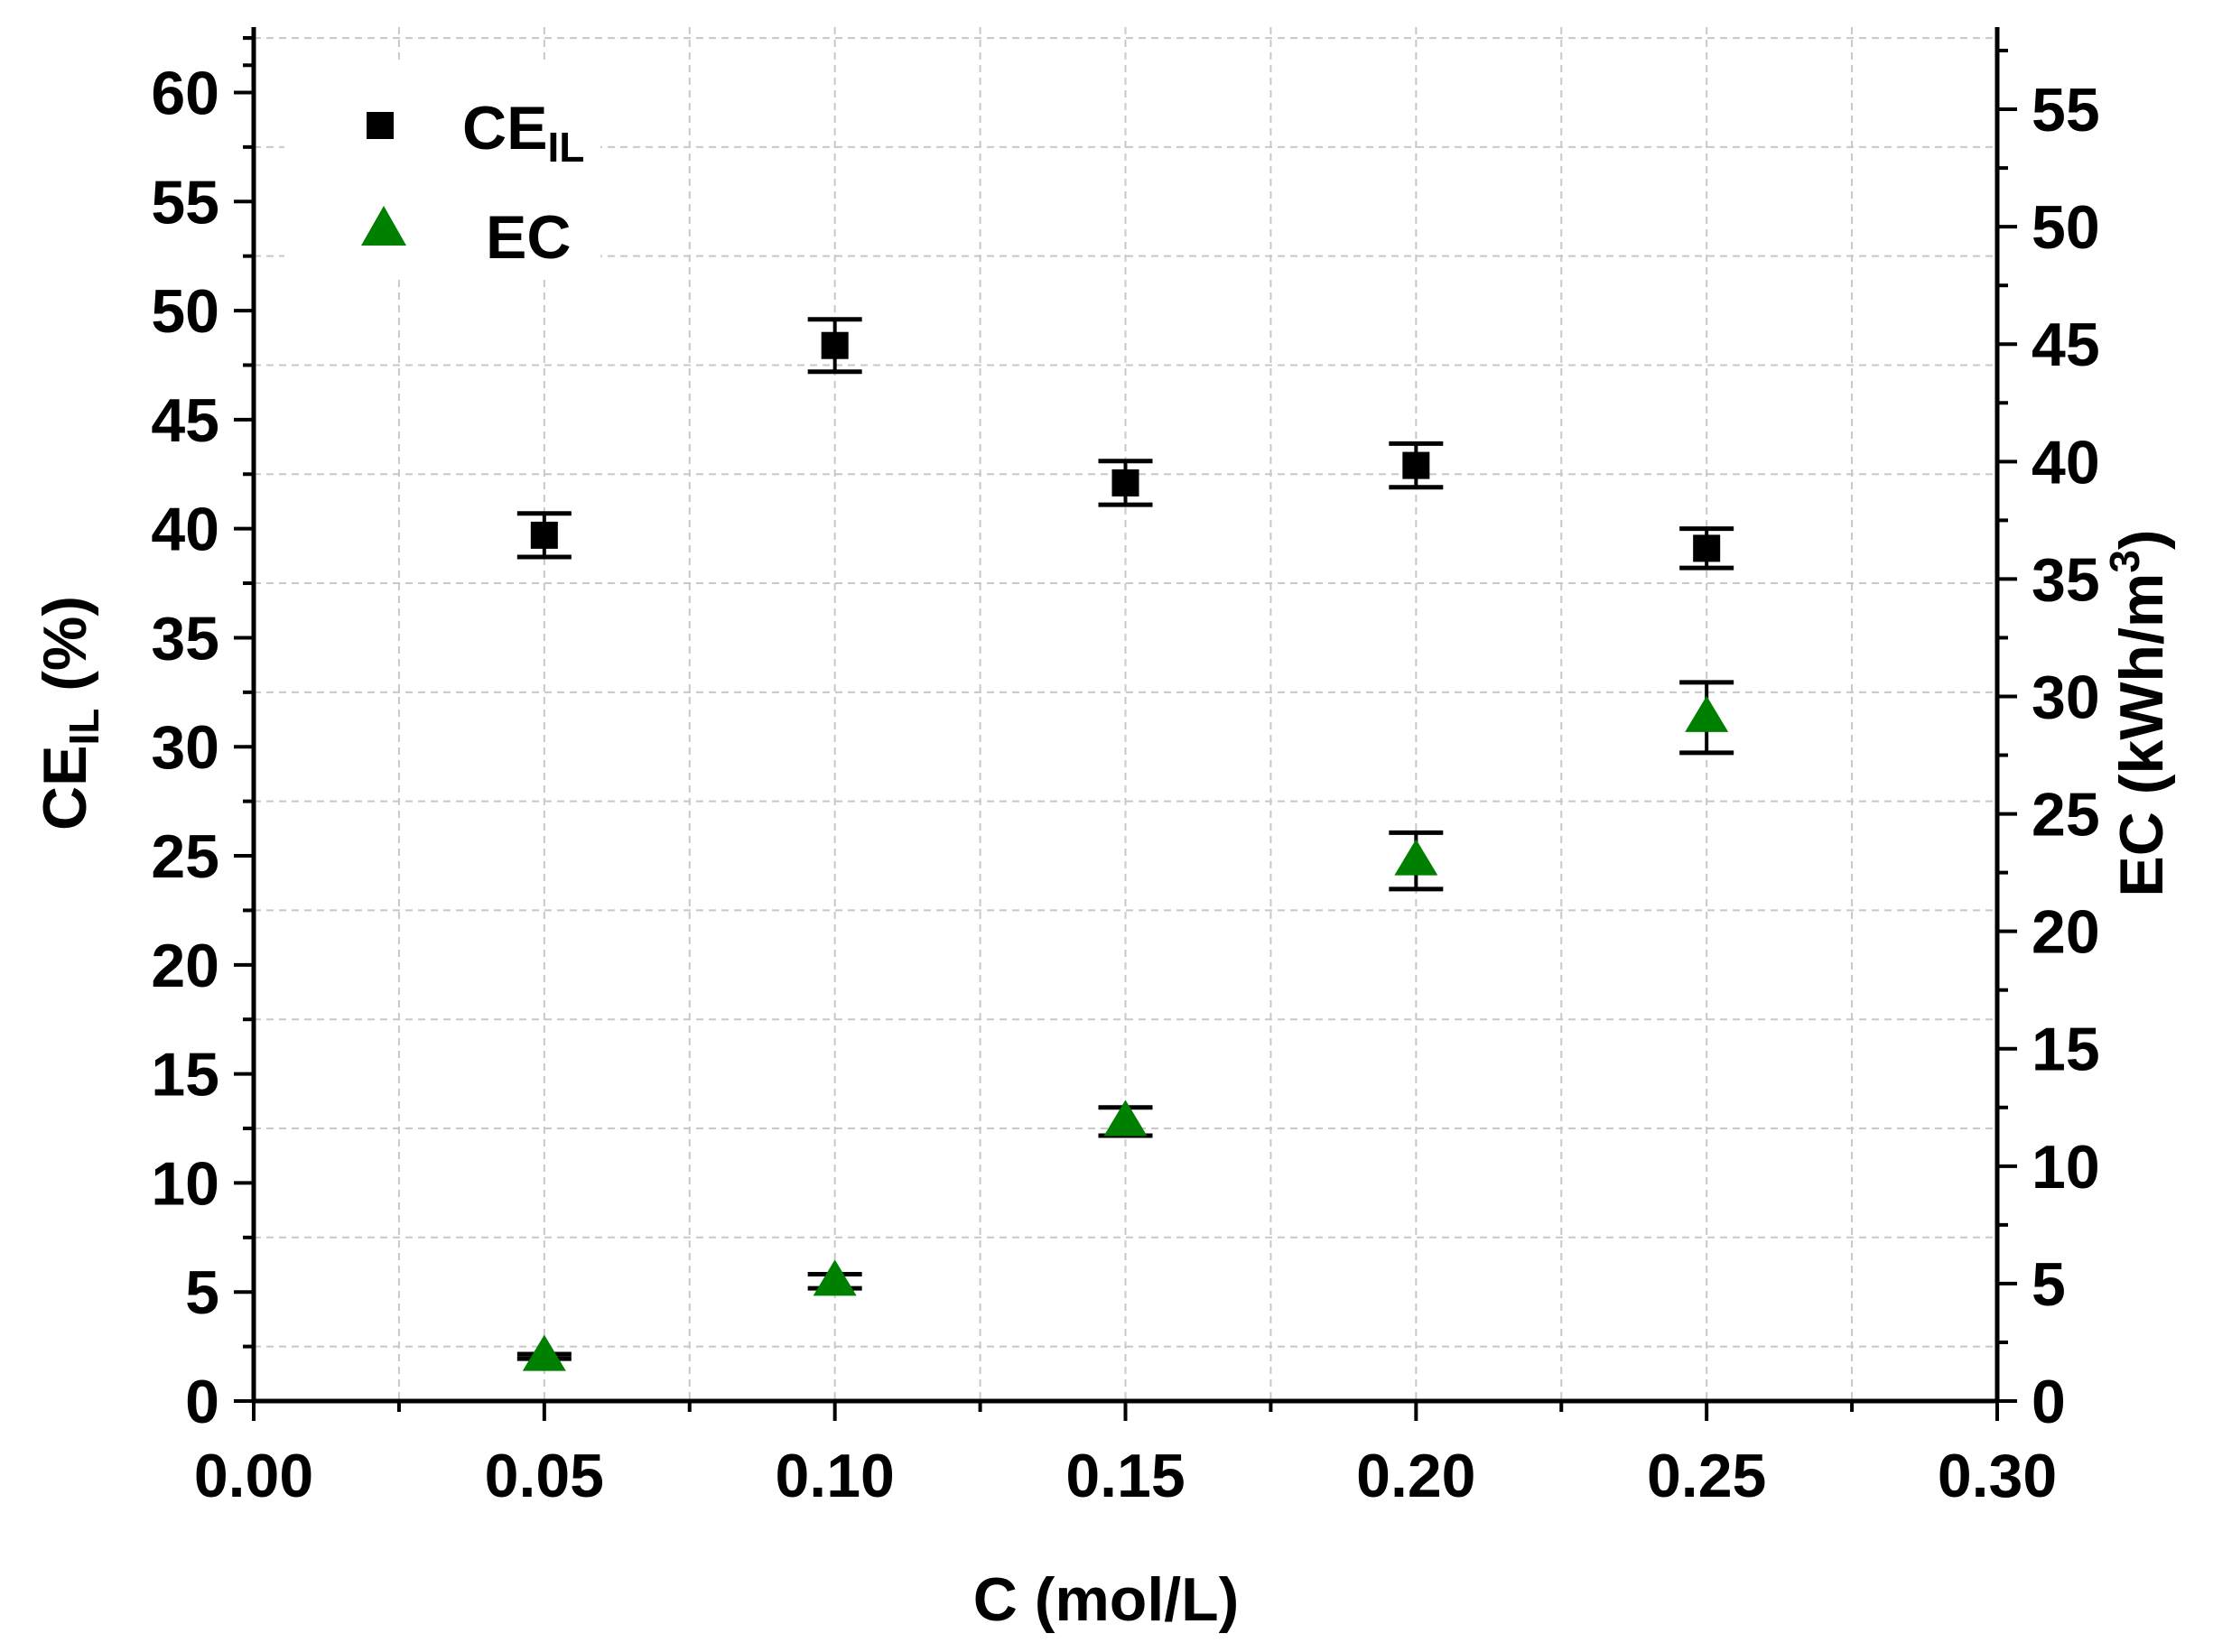 The width and height of the screenshot is (2213, 1652). What do you see at coordinates (2066, 345) in the screenshot?
I see `y2-tick-label: 45` at bounding box center [2066, 345].